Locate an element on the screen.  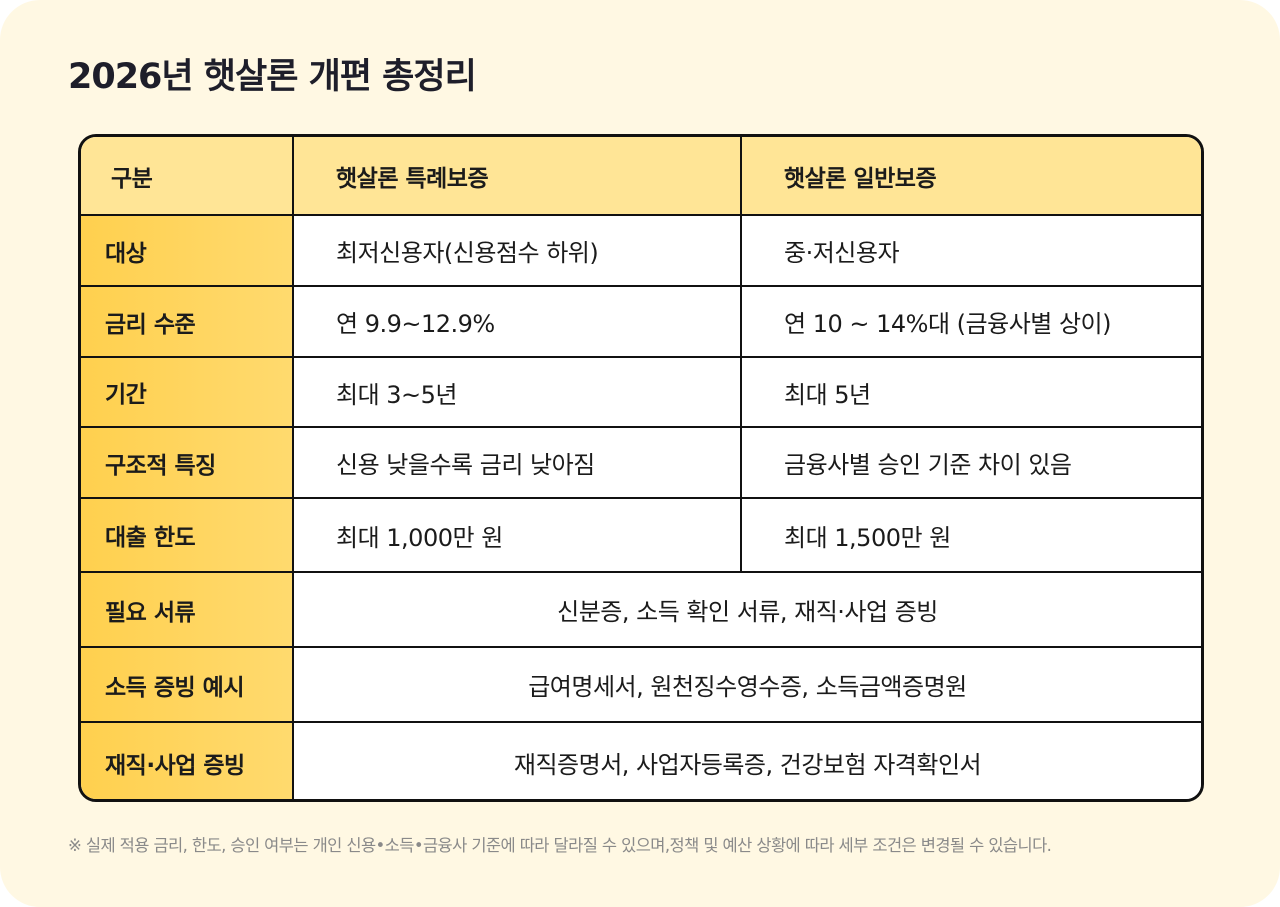
shared-value: 재직증명서, 사업자등록증, 건강보험 자격확인서 is located at coordinates (746, 760).